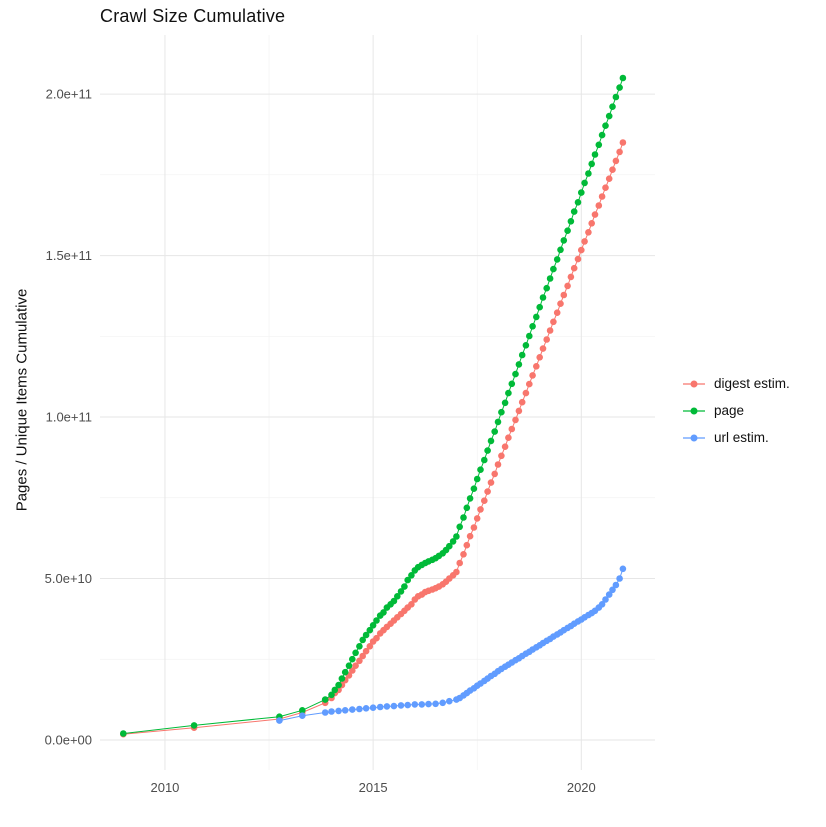  Describe the element at coordinates (694, 410) in the screenshot. I see `legend-key-page` at that location.